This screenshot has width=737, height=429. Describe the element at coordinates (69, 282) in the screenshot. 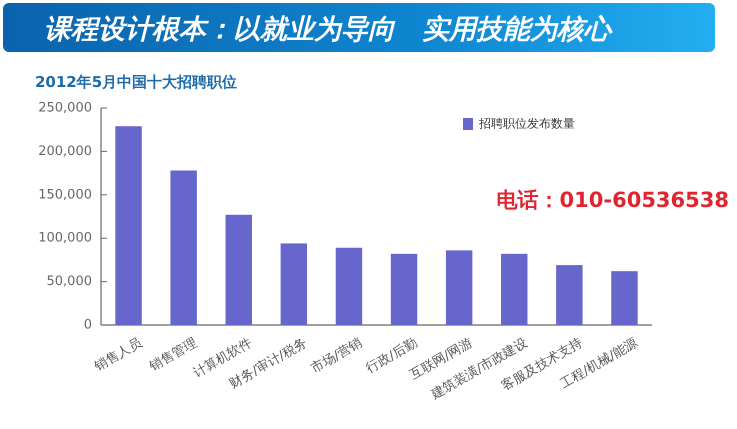

I see `y-tick-label: 50,000` at that location.